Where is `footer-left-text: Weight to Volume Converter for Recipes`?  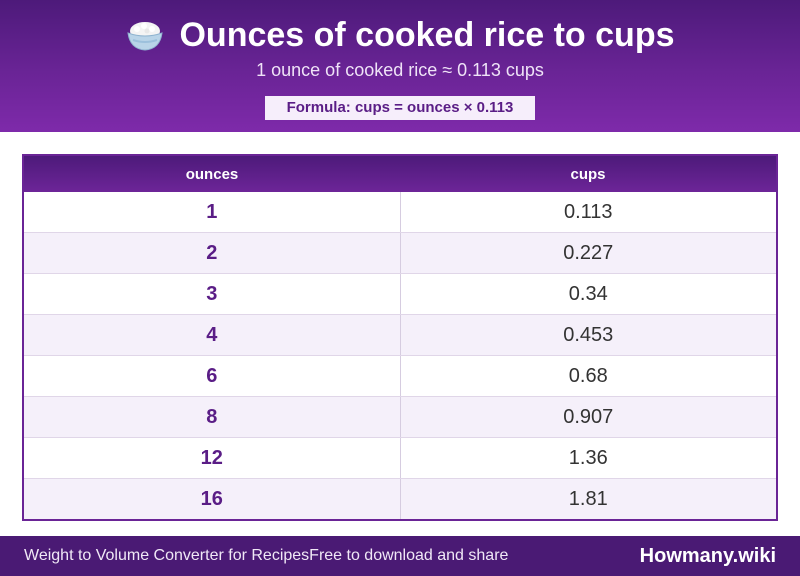 footer-left-text: Weight to Volume Converter for Recipes is located at coordinates (167, 555).